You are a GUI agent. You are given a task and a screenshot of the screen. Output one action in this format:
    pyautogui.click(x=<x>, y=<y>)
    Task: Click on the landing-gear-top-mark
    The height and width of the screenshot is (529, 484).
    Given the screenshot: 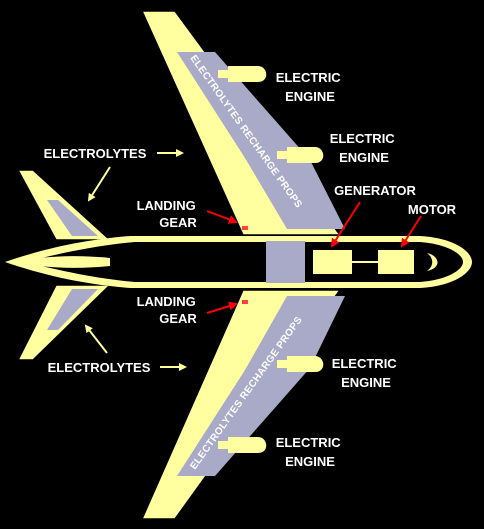 What is the action you would take?
    pyautogui.click(x=245, y=228)
    